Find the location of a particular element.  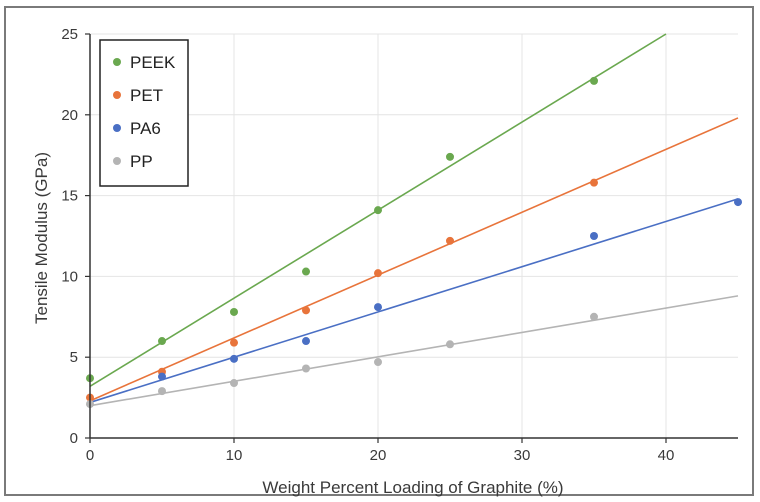

legend-label-pa6: PA6 is located at coordinates (145, 128).